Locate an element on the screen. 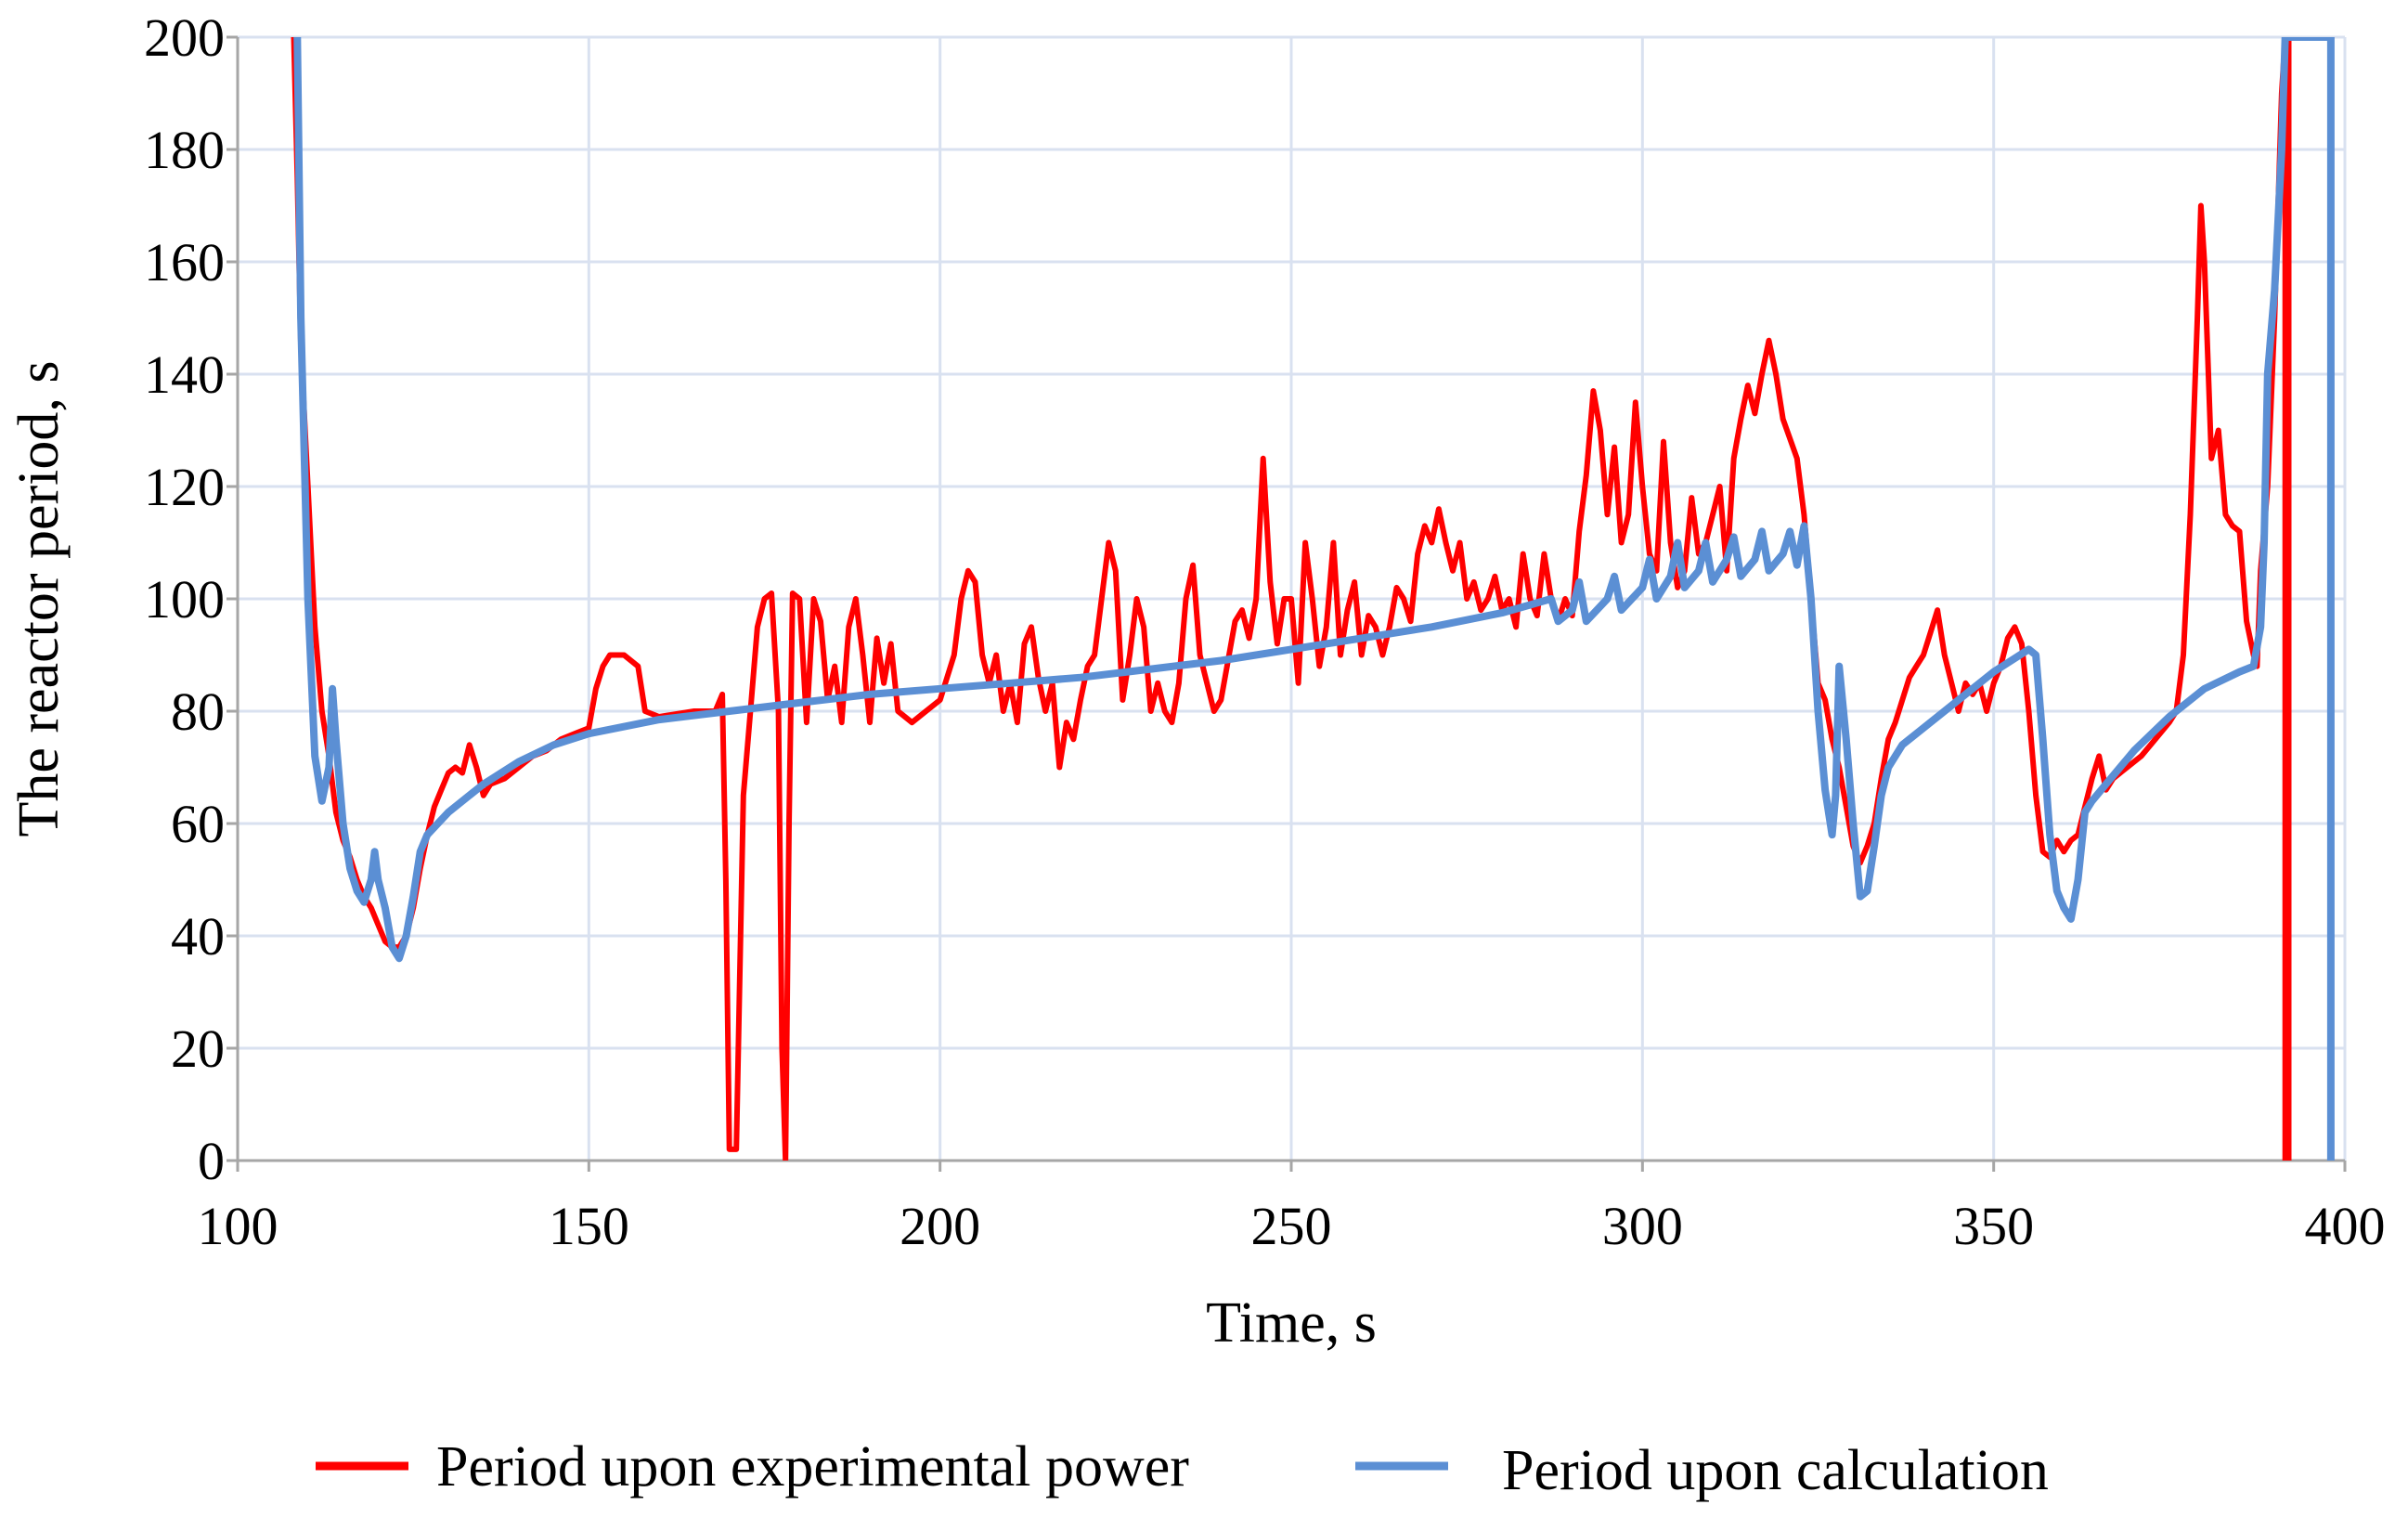  y-tick-label: 100 is located at coordinates (184, 599).